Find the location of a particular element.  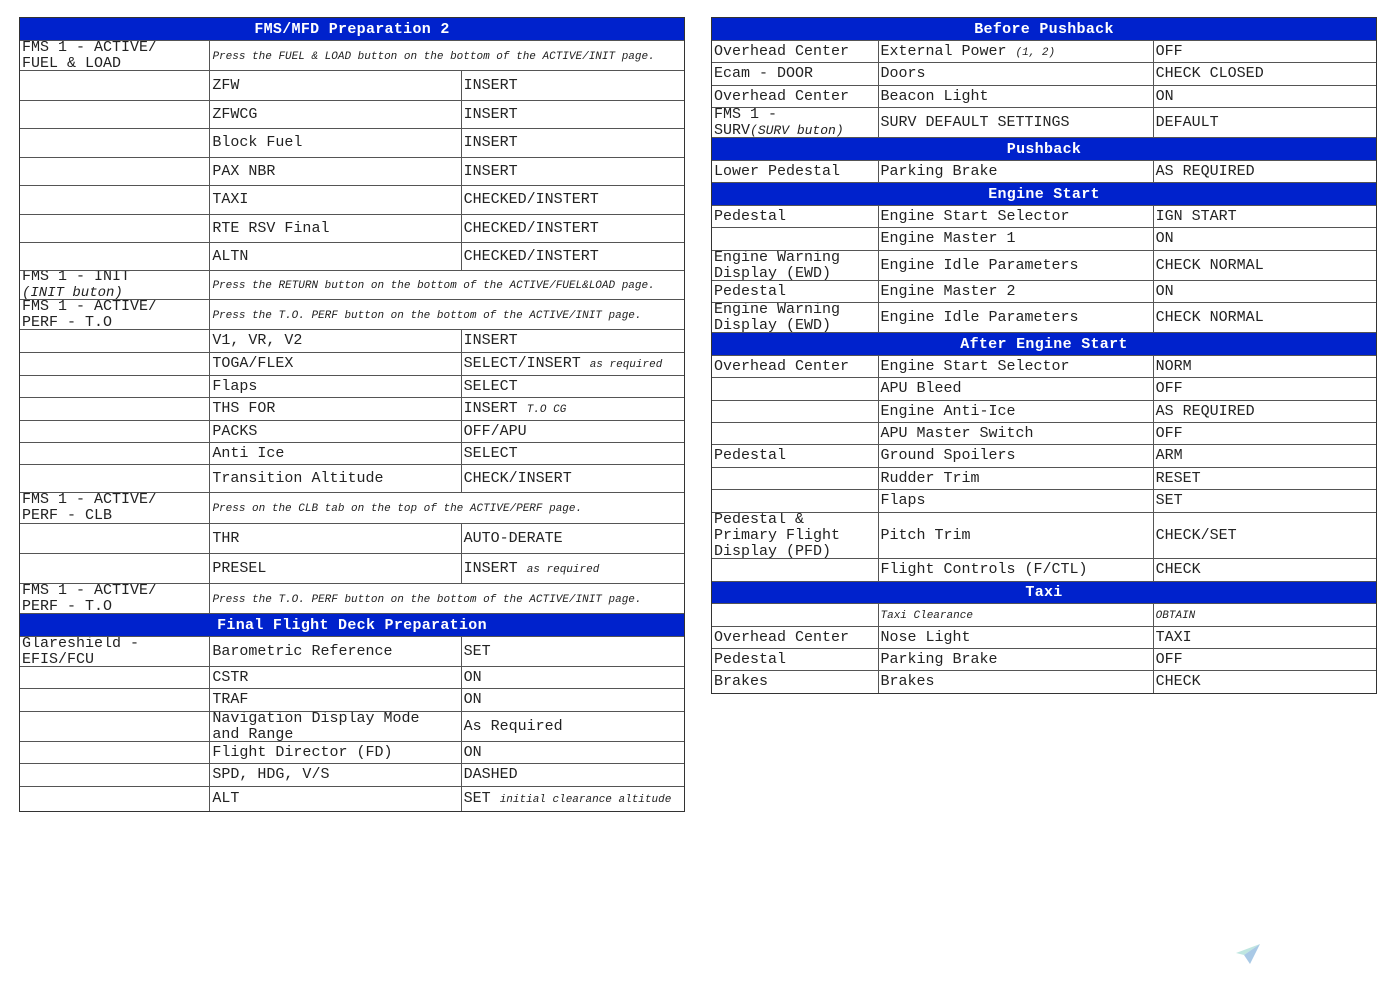

item-cell: Engine Start Selector is located at coordinates (1016, 366).